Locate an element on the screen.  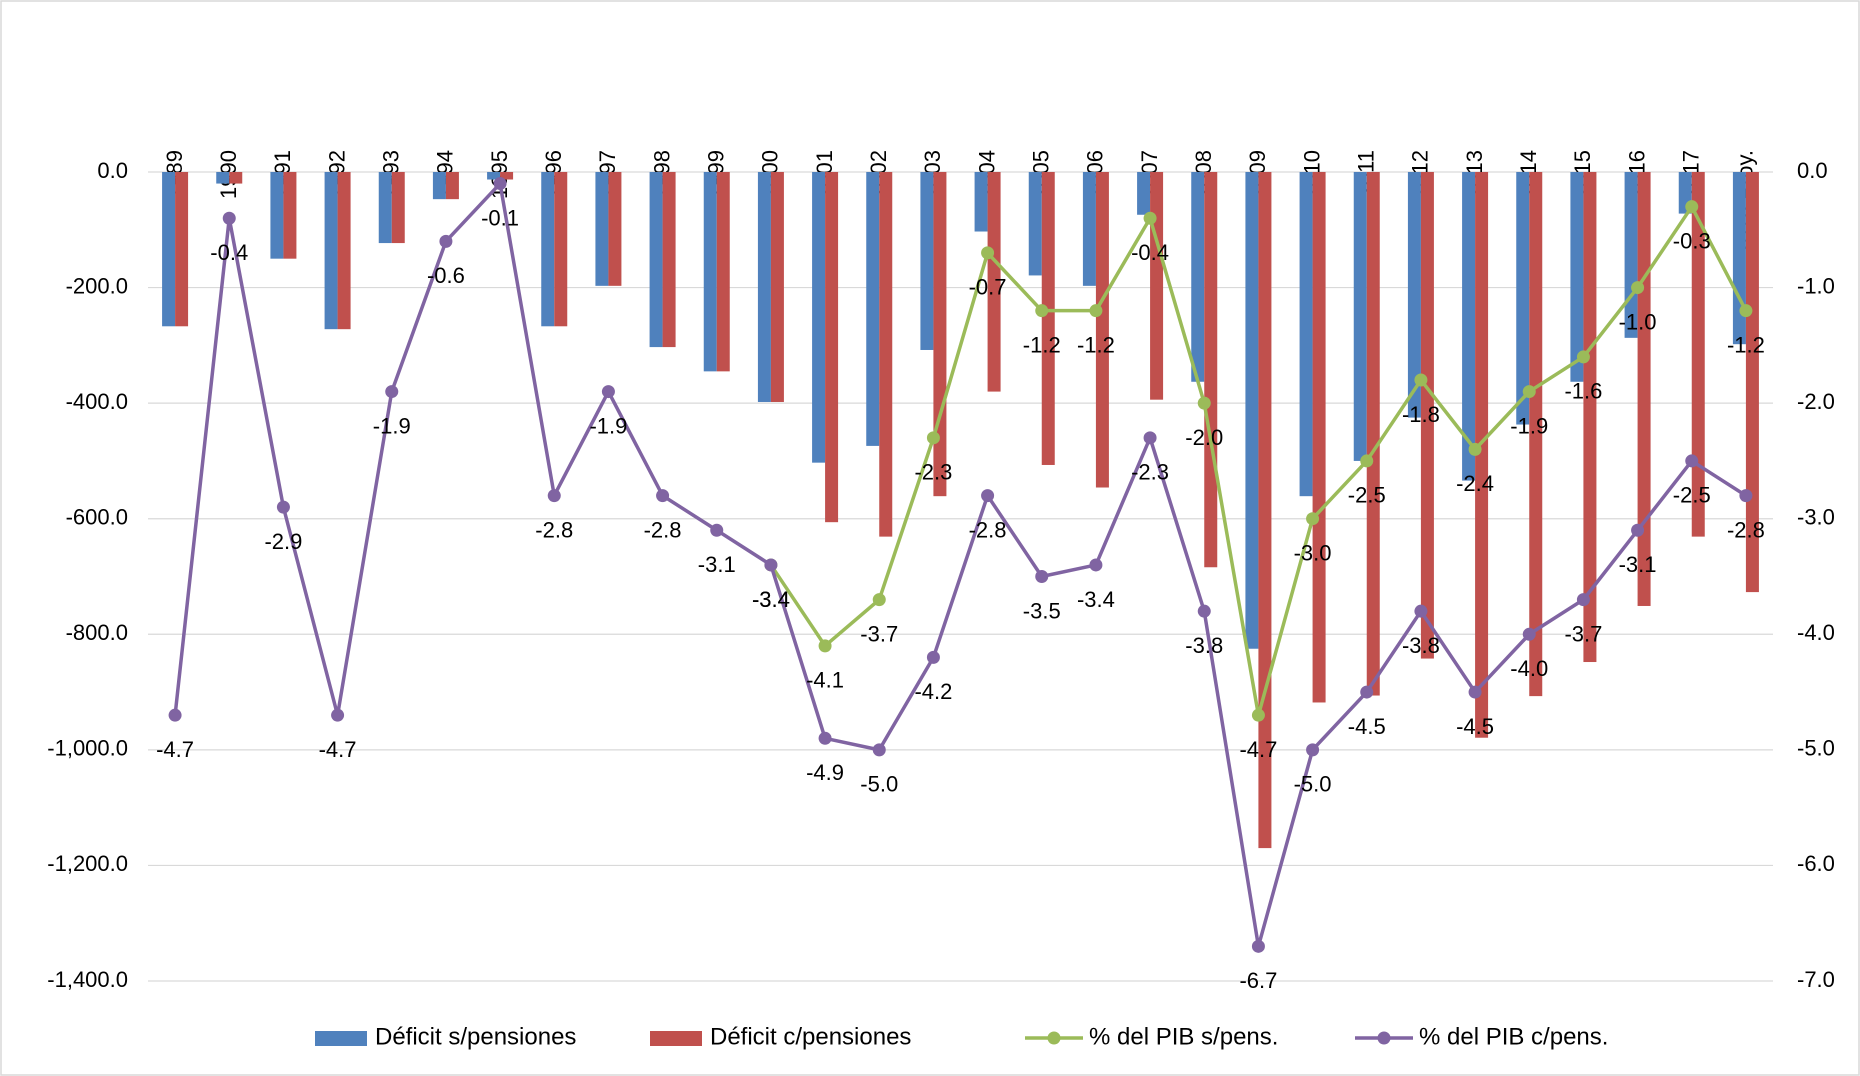
data-label: -0.3 is located at coordinates (1692, 240).